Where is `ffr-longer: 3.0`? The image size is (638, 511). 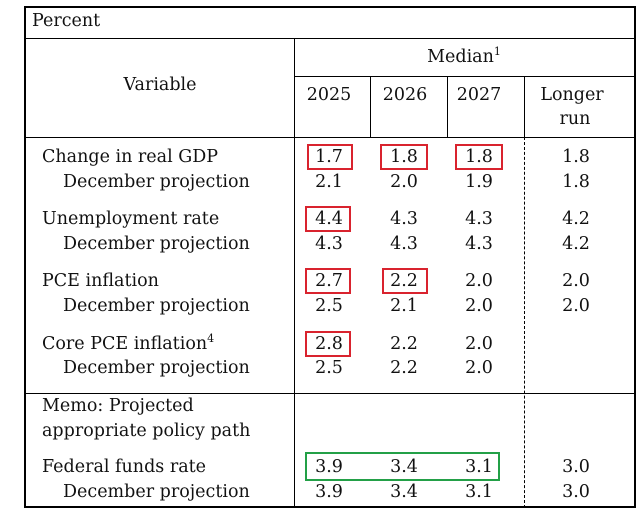 ffr-longer: 3.0 is located at coordinates (576, 467).